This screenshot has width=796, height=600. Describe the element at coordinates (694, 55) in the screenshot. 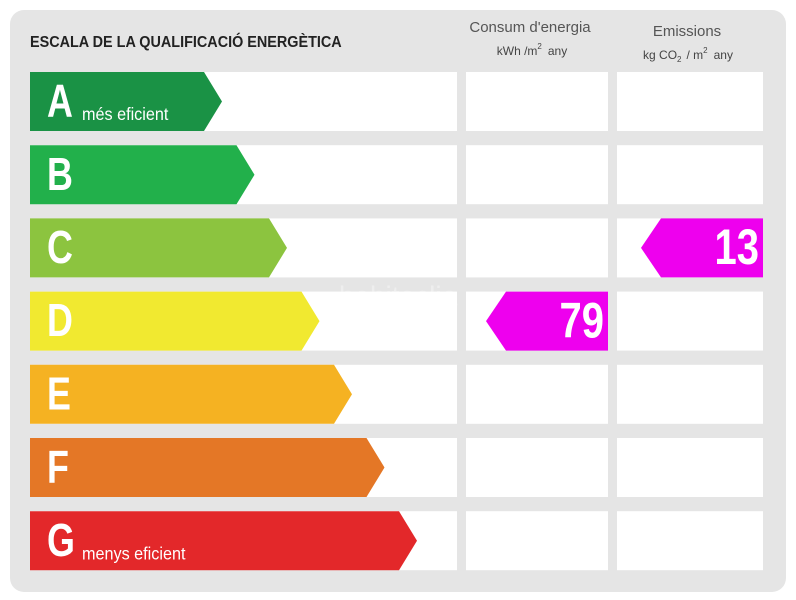

I see `unit-text: / m` at that location.